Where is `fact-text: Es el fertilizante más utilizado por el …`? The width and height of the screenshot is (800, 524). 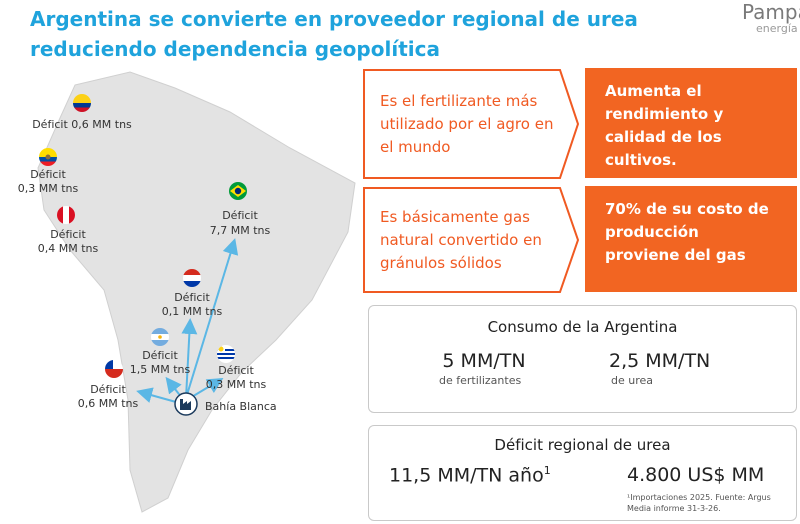
fact-text: Es el fertilizante más utilizado por el … is located at coordinates (467, 124).